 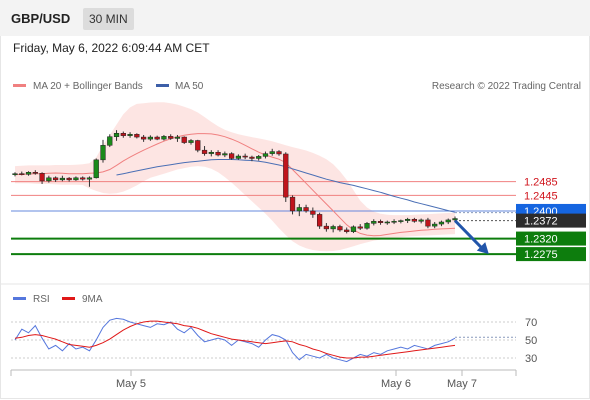 What do you see at coordinates (396, 384) in the screenshot?
I see `x-axis-tick-label: May 6` at bounding box center [396, 384].